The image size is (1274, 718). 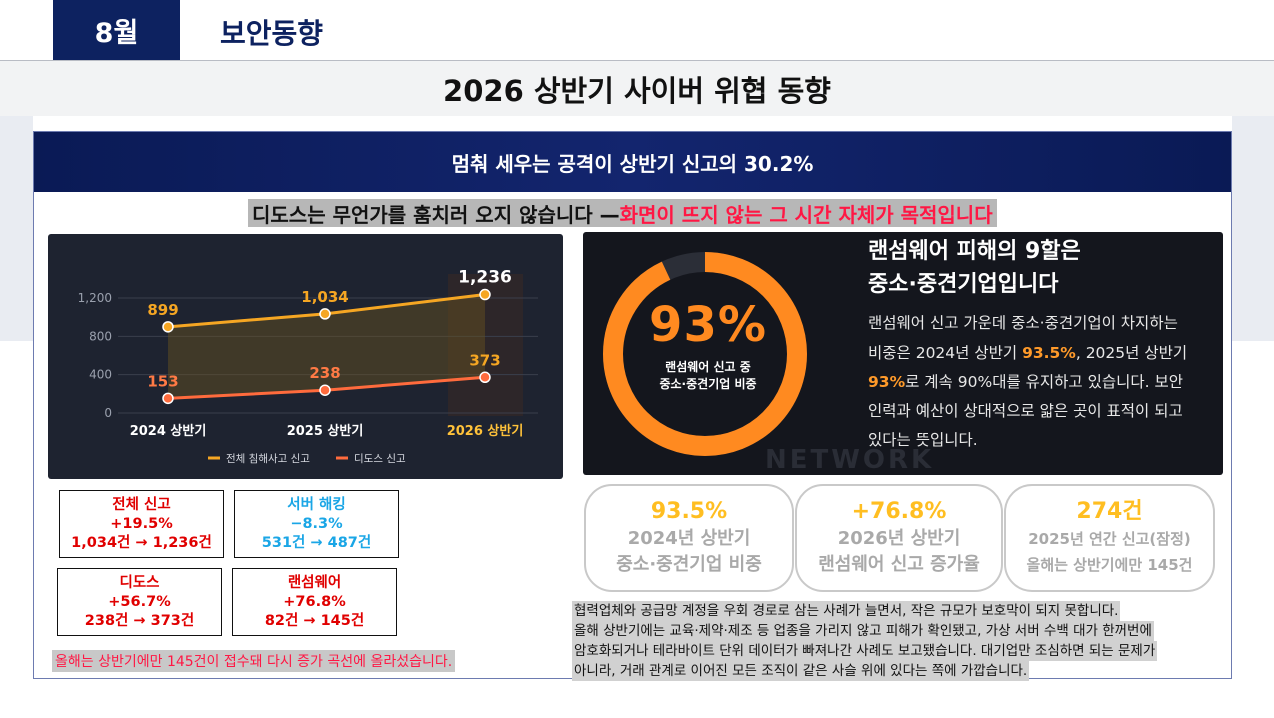 What do you see at coordinates (316, 542) in the screenshot?
I see `stat-detail: 531건 → 487건` at bounding box center [316, 542].